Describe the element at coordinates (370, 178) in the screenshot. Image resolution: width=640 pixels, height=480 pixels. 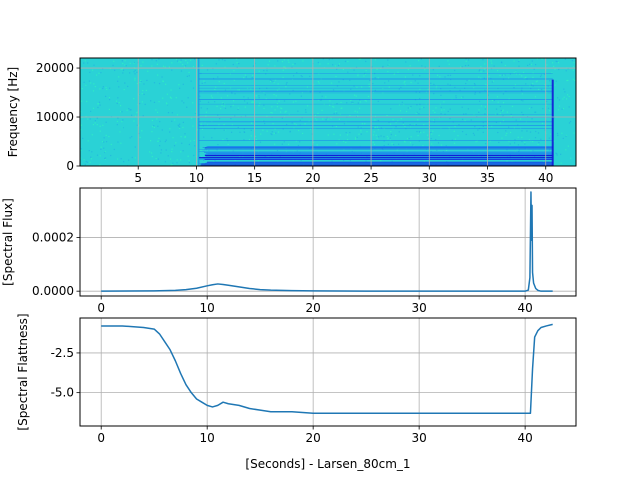
I see `x-tick-label: 25` at that location.